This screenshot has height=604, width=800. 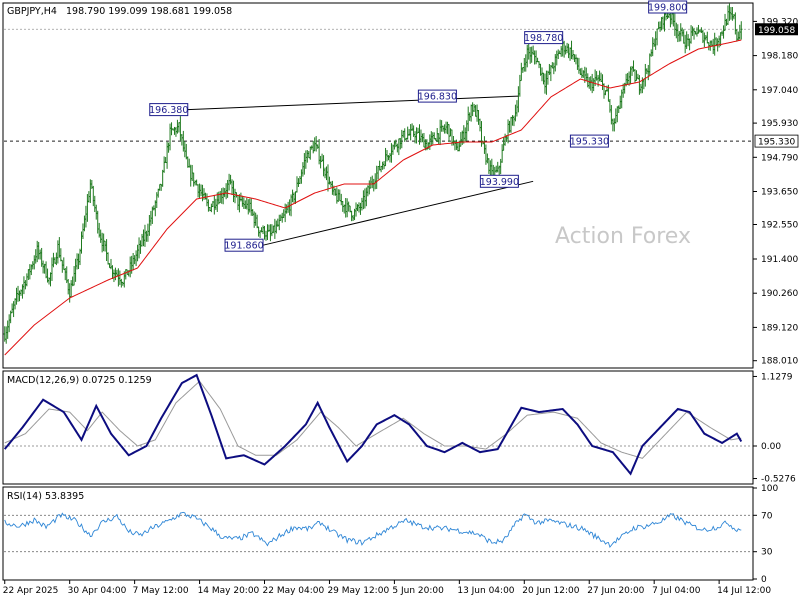 What do you see at coordinates (779, 91) in the screenshot?
I see `price-axis-tick-label: 197.040` at bounding box center [779, 91].